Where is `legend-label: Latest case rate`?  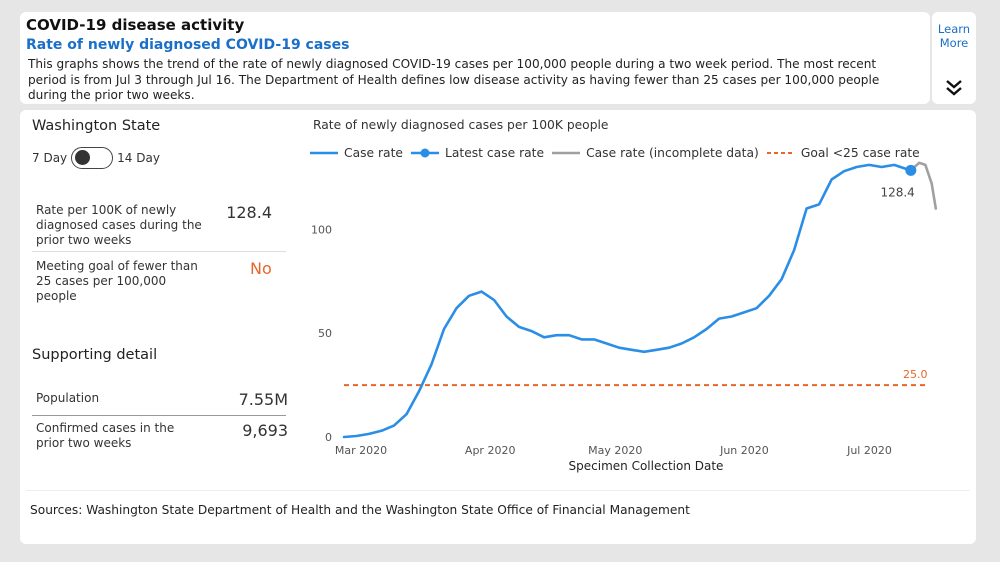
legend-label: Latest case rate is located at coordinates (494, 153).